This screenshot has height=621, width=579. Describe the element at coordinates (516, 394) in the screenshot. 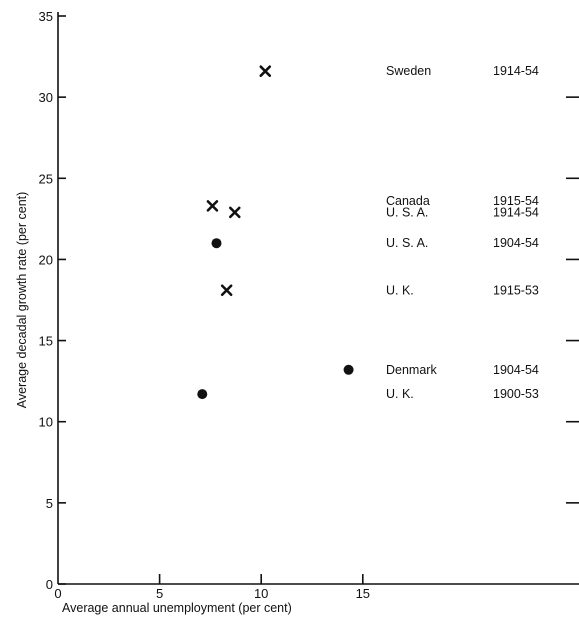

I see `annotation-period: 1900-53` at that location.